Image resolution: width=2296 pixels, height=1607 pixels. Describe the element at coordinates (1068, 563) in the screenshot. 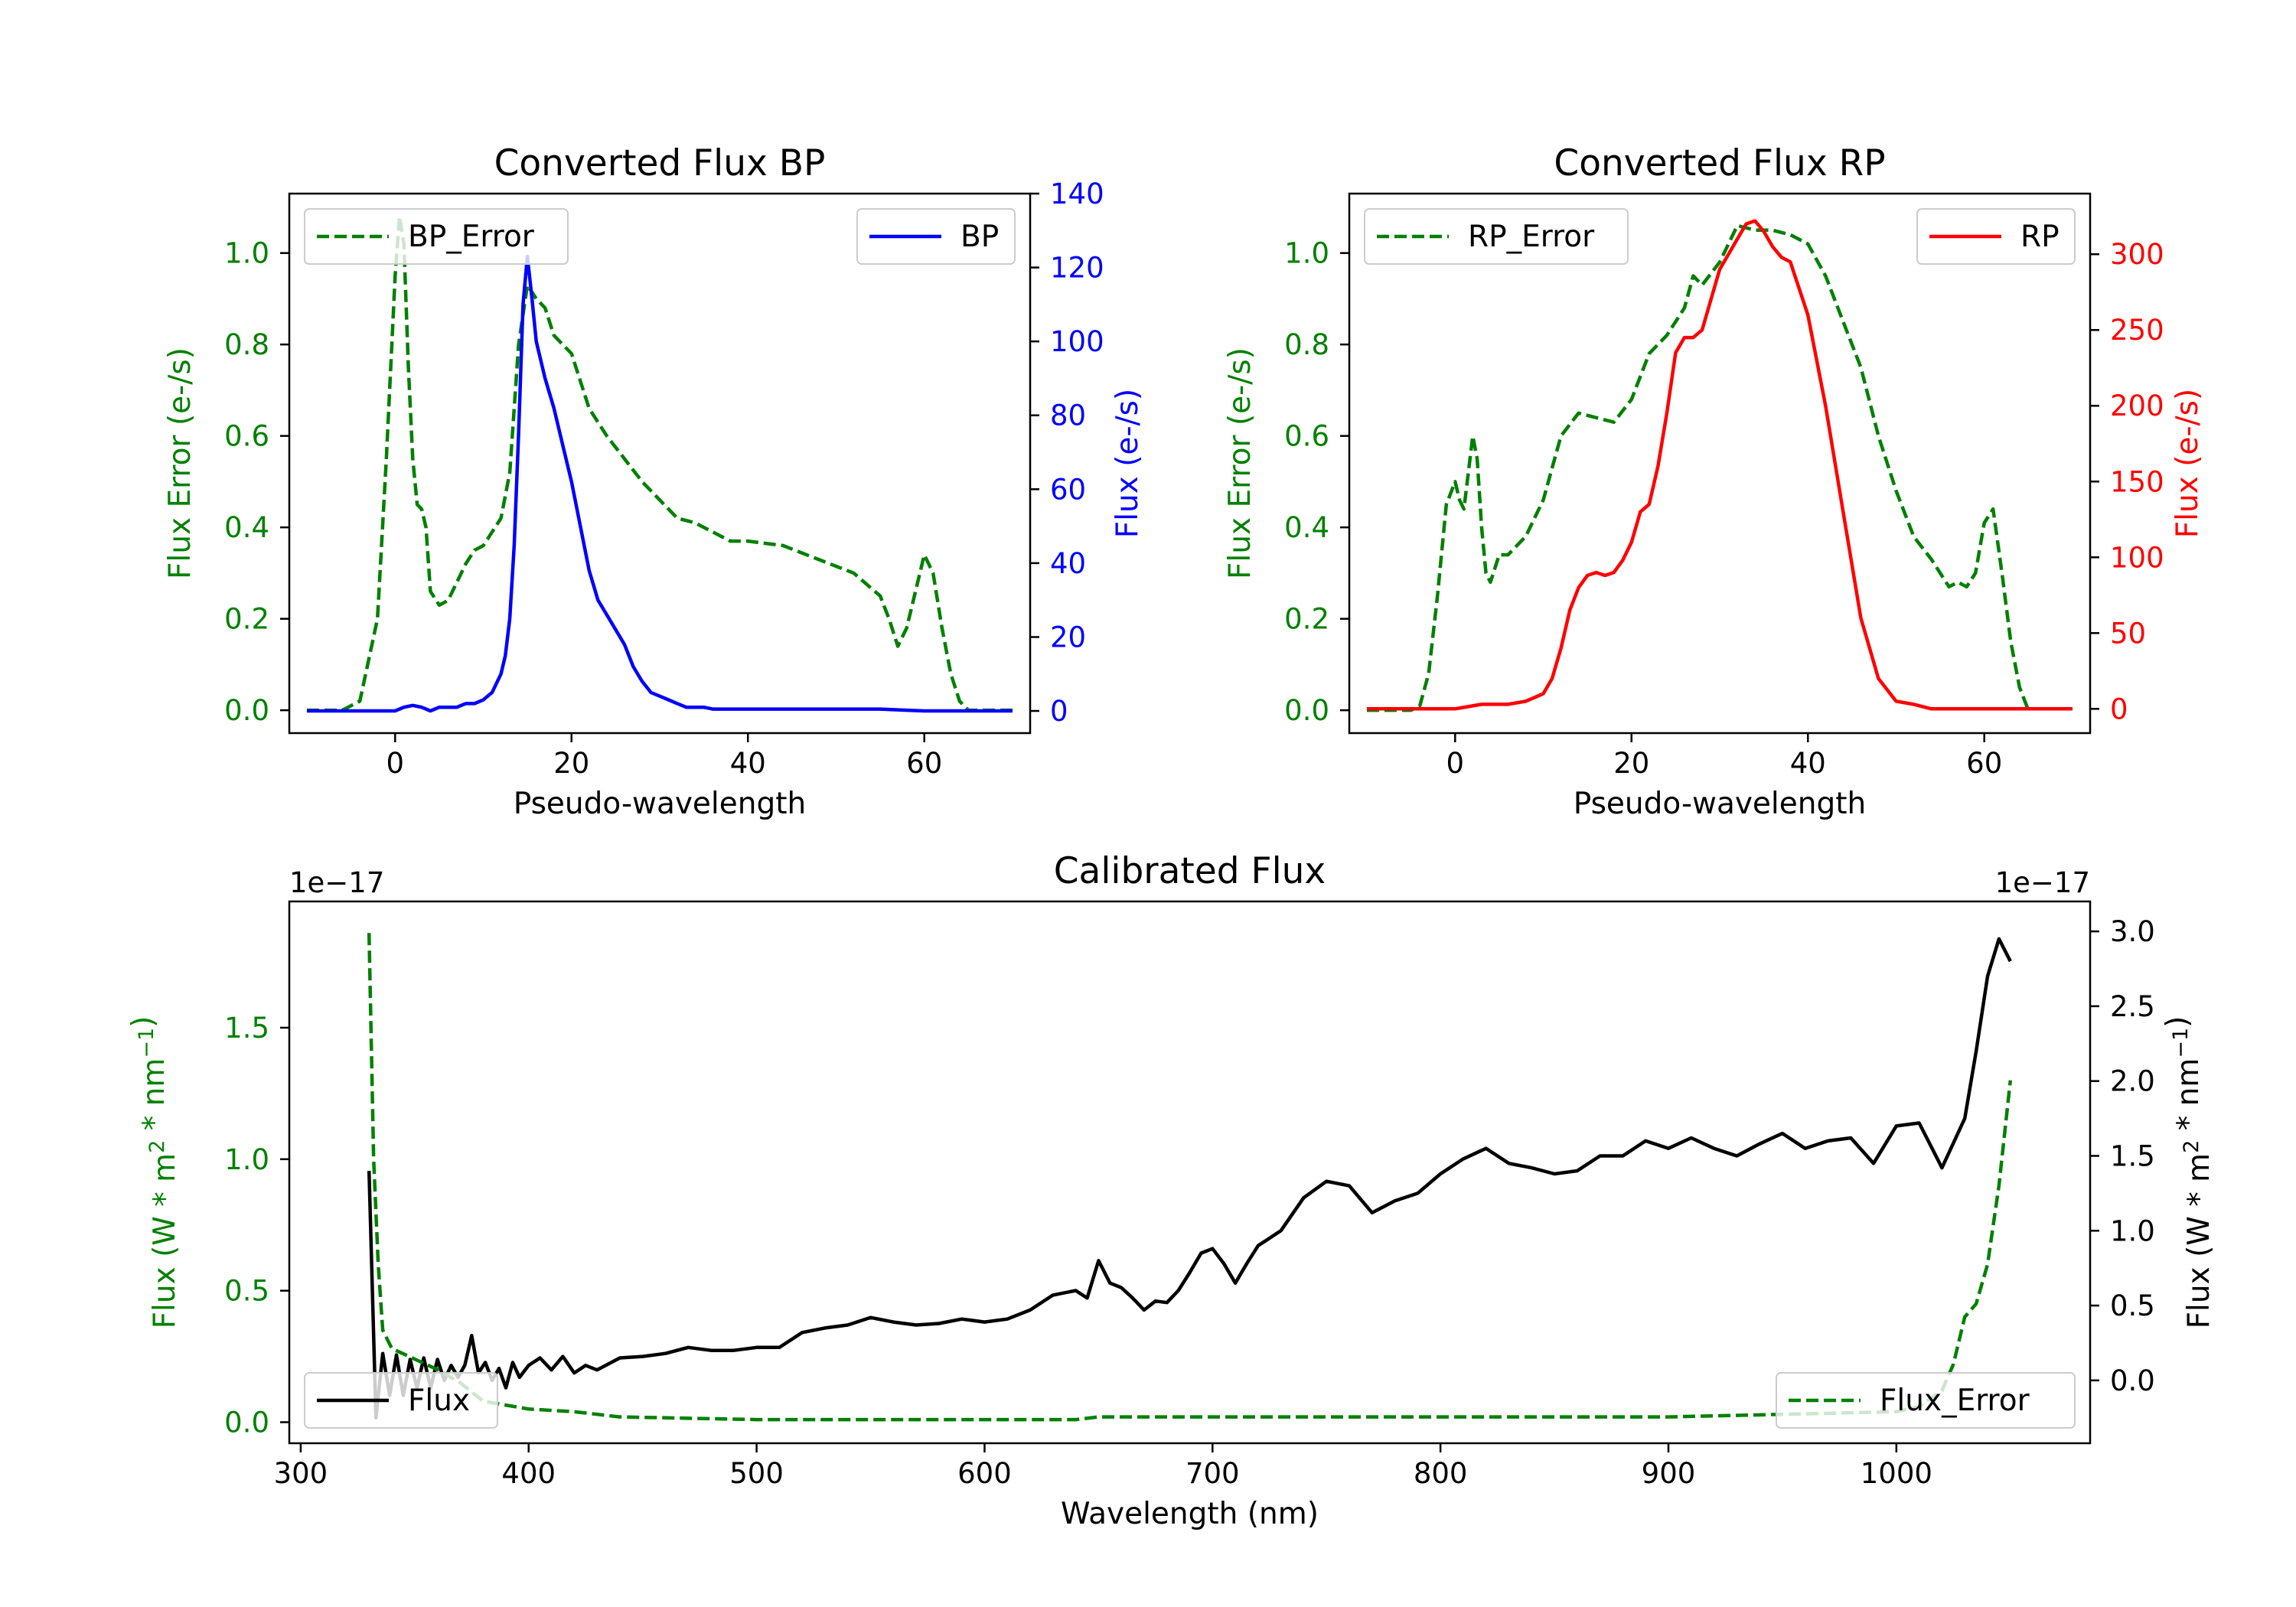

I see `bp-right-tick-label: 40` at that location.